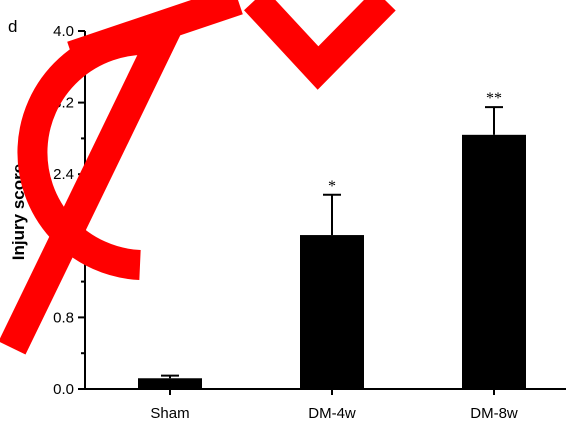  What do you see at coordinates (332, 413) in the screenshot?
I see `x-tick-label: DM-4w` at bounding box center [332, 413].